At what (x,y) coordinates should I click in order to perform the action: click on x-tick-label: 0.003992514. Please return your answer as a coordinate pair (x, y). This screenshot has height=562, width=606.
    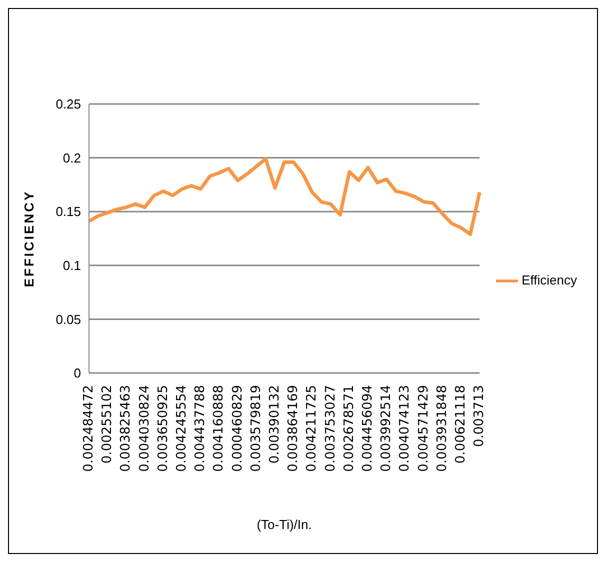
    Looking at the image, I should click on (386, 428).